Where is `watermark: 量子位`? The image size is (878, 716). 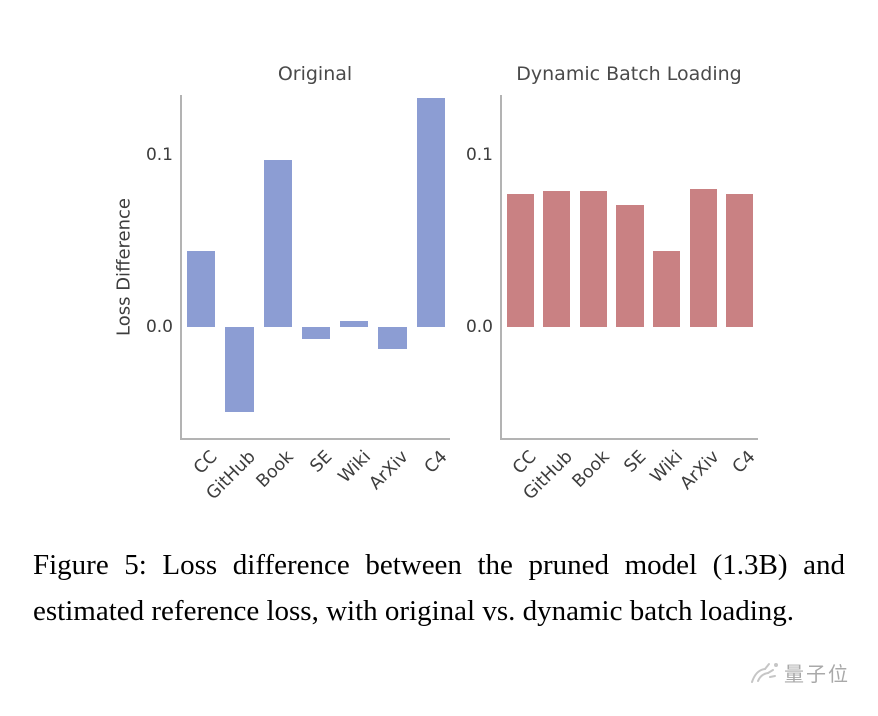
watermark: 量子位 is located at coordinates (799, 672).